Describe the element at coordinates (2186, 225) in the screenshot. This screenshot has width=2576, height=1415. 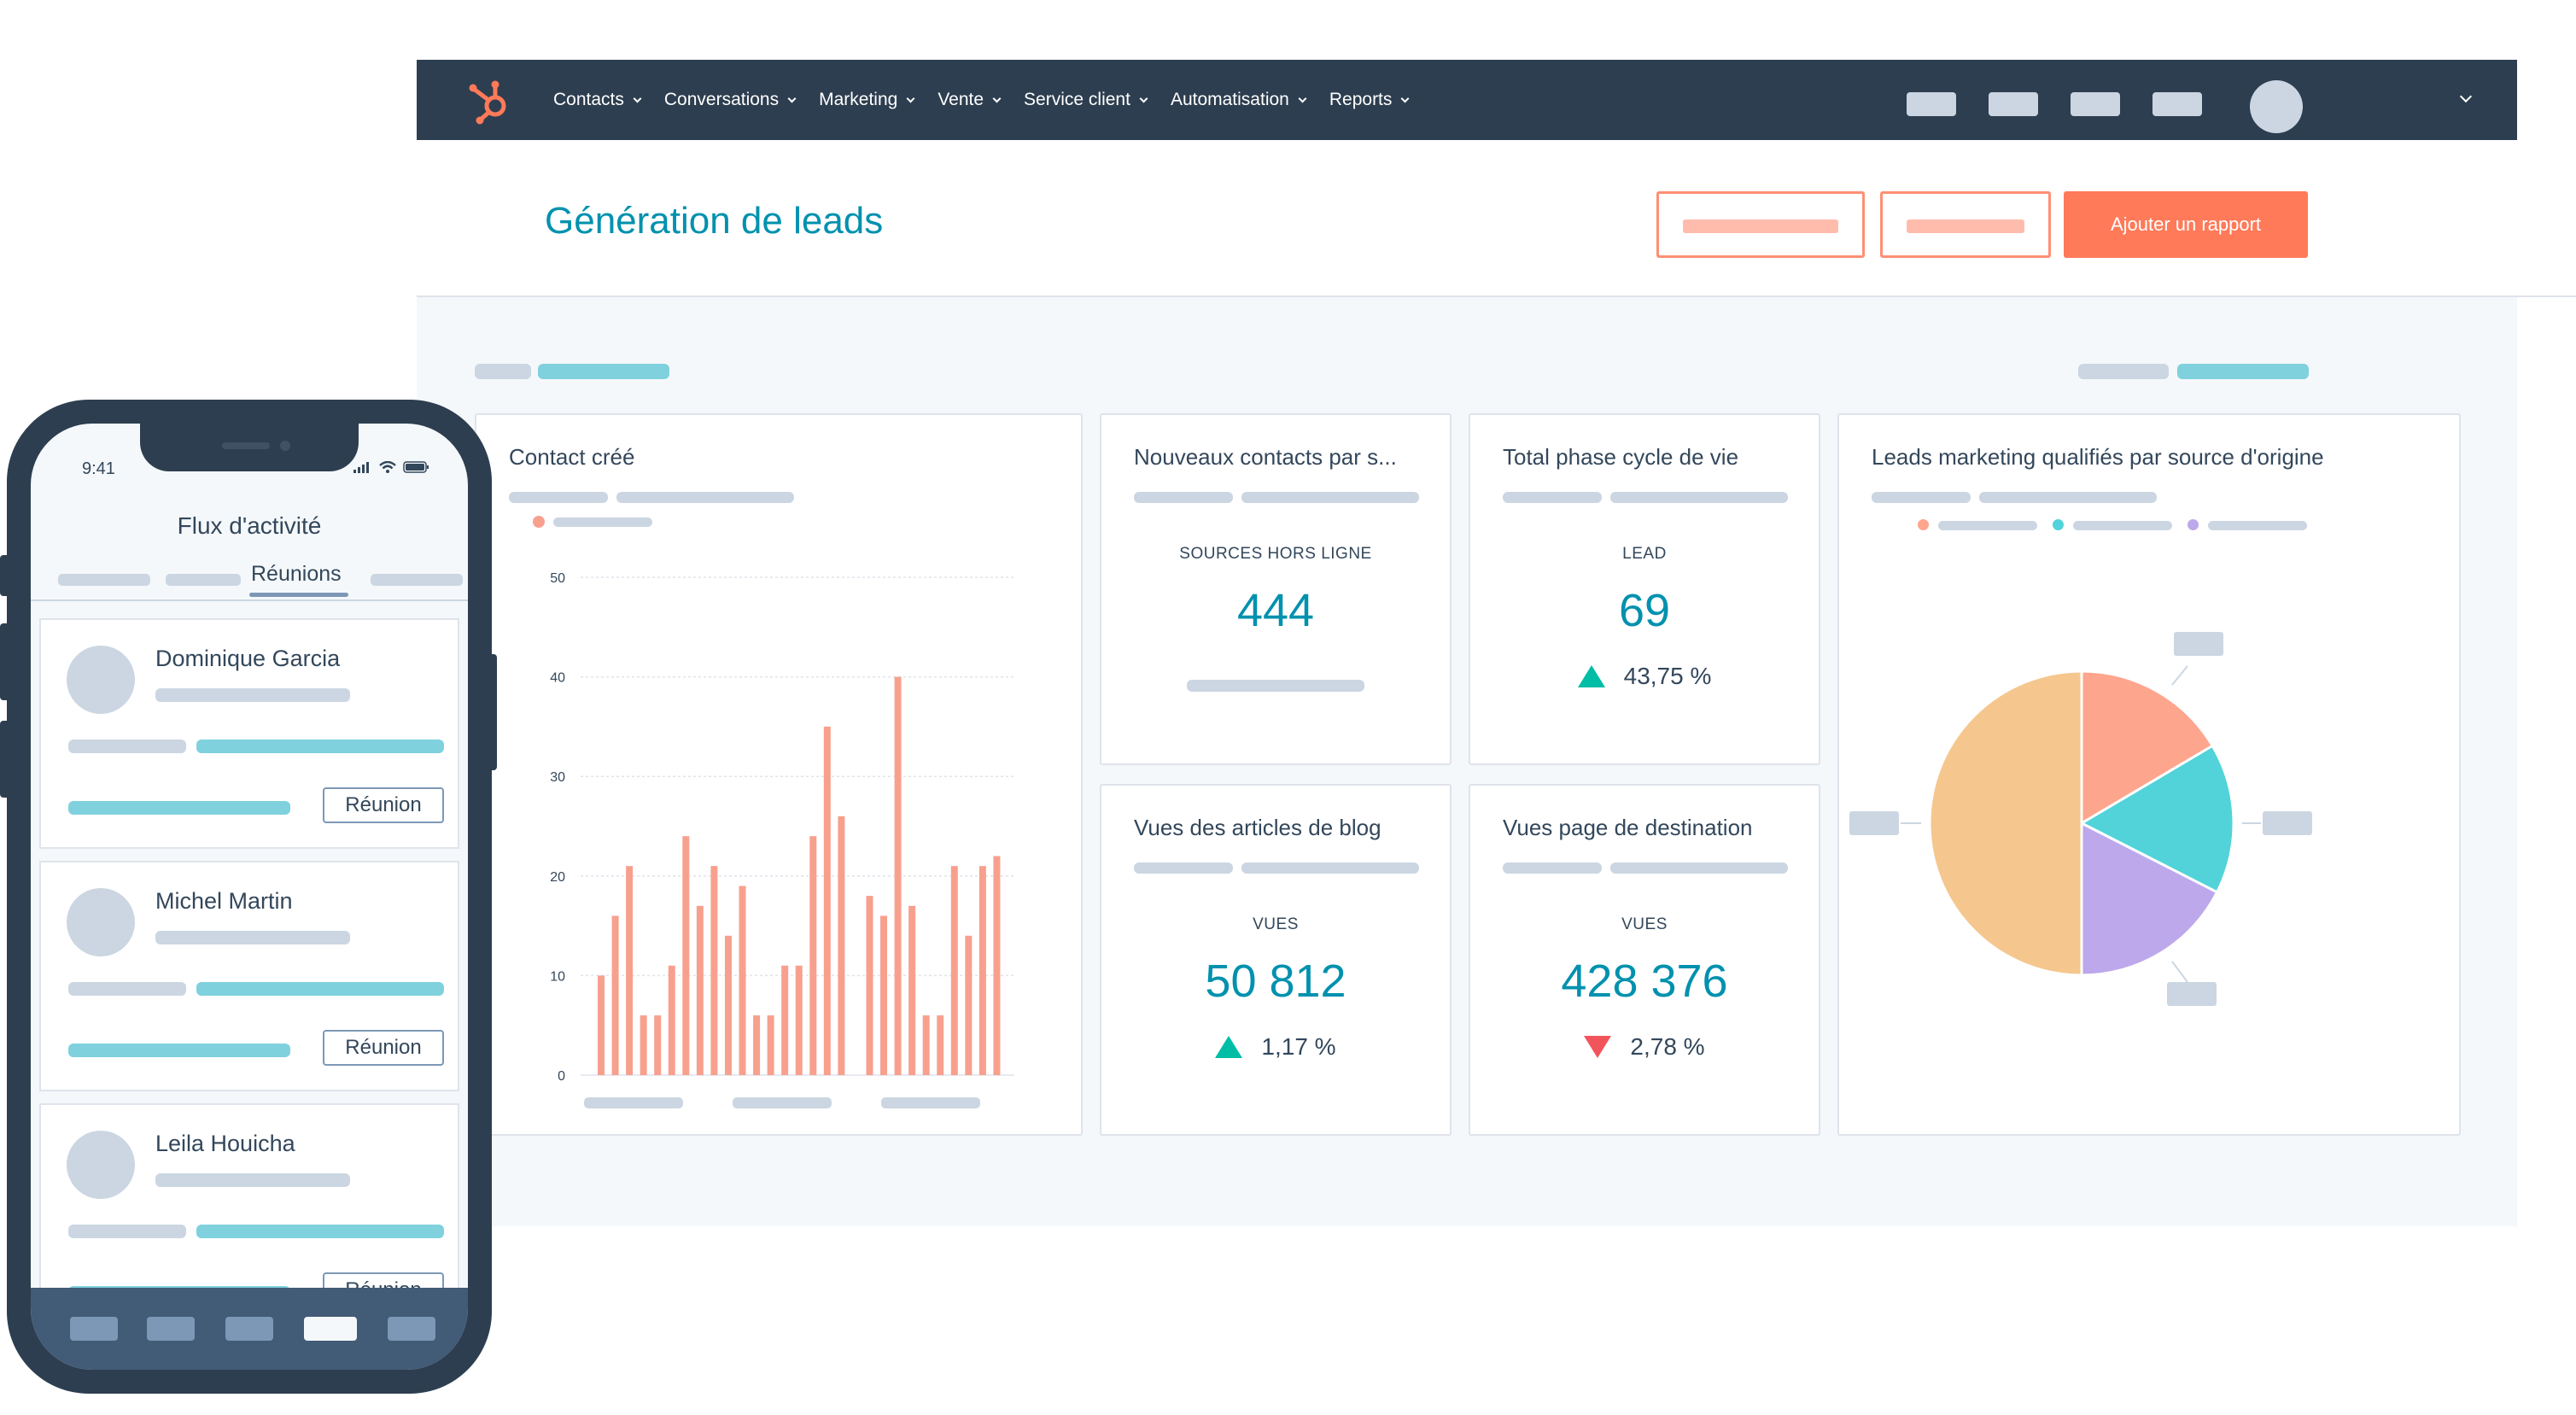
I see `add-report-button: Ajouter un rapport` at that location.